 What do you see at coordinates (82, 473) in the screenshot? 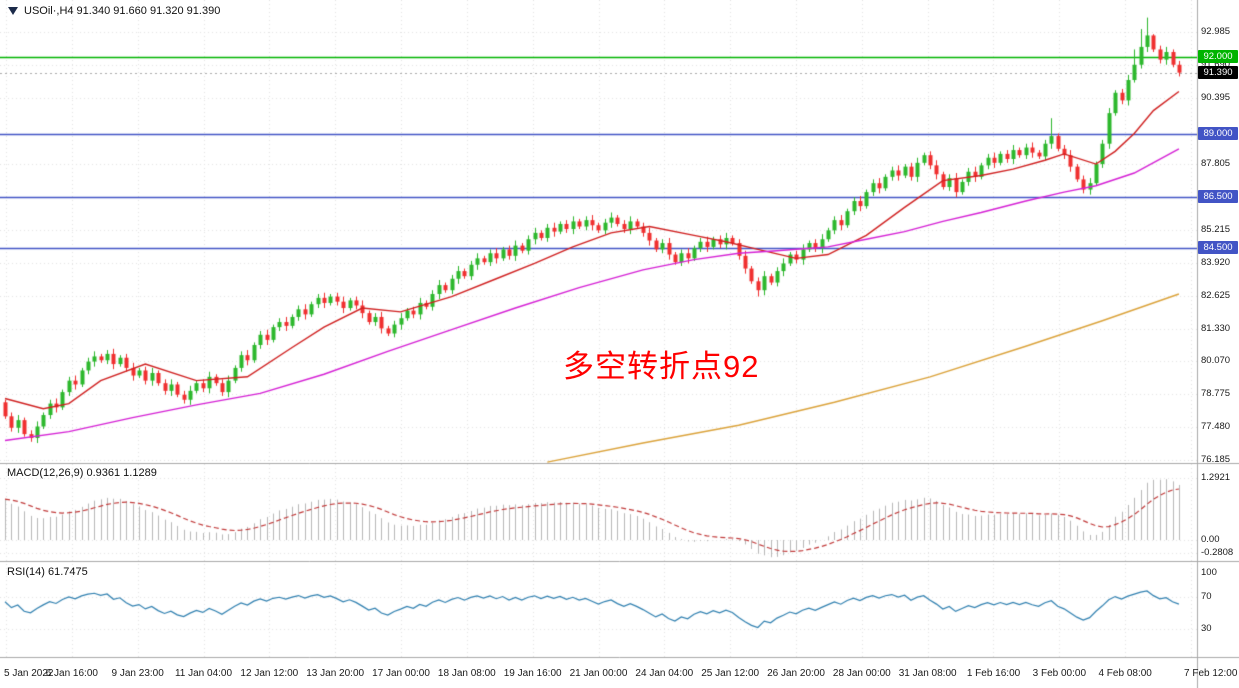
I see `macd-indicator-label: MACD(12,26,9) 0.9361 1.1289` at bounding box center [82, 473].